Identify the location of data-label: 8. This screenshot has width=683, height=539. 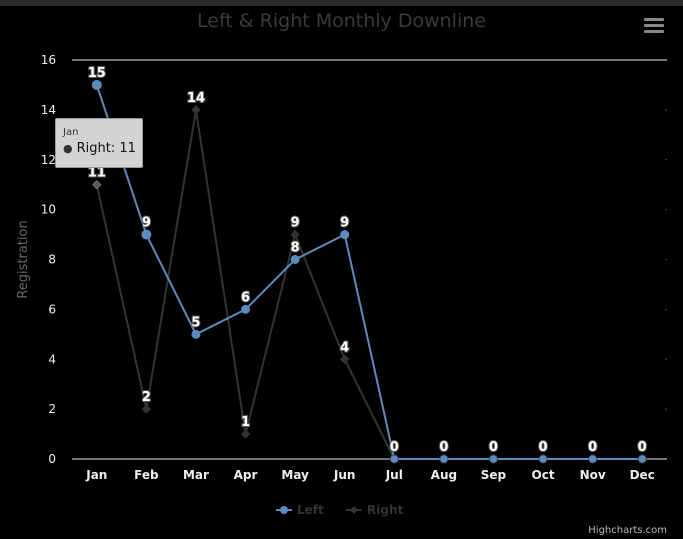
(295, 248).